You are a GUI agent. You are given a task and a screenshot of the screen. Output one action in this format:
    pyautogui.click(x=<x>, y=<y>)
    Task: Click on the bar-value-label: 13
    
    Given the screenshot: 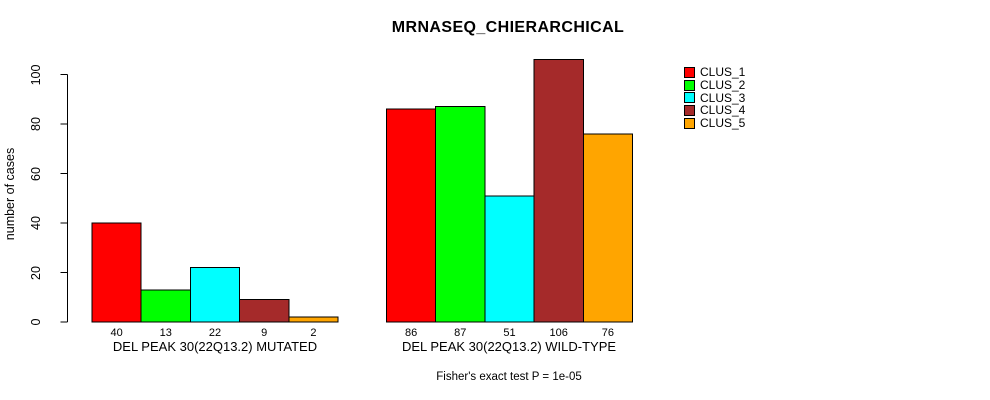 What is the action you would take?
    pyautogui.click(x=165, y=333)
    